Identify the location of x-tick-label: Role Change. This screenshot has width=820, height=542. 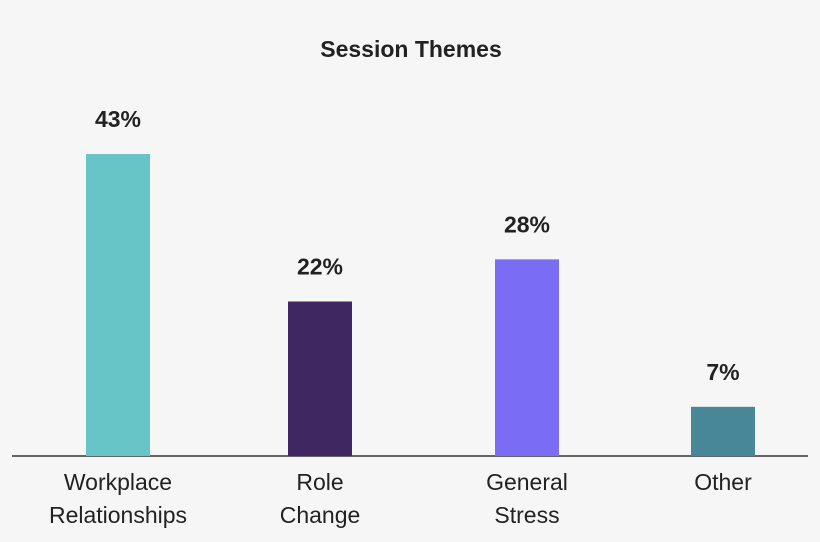
(320, 498).